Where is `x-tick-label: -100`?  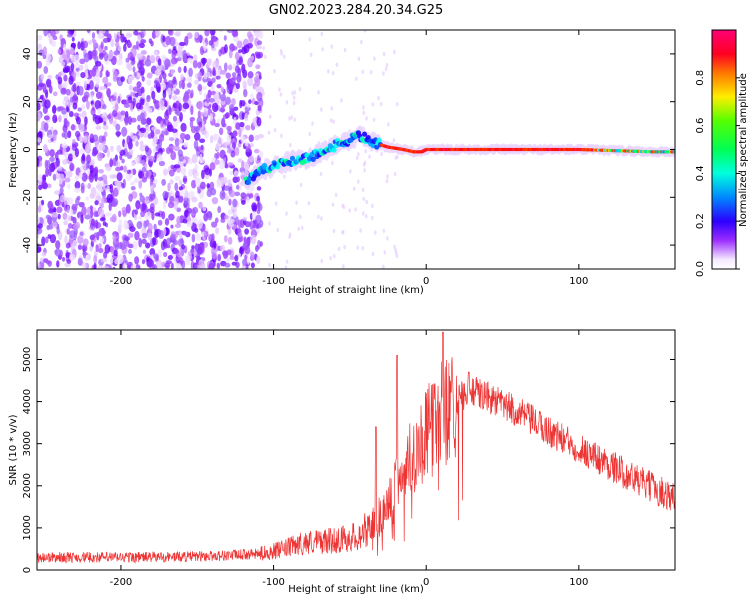 x-tick-label: -100 is located at coordinates (273, 582).